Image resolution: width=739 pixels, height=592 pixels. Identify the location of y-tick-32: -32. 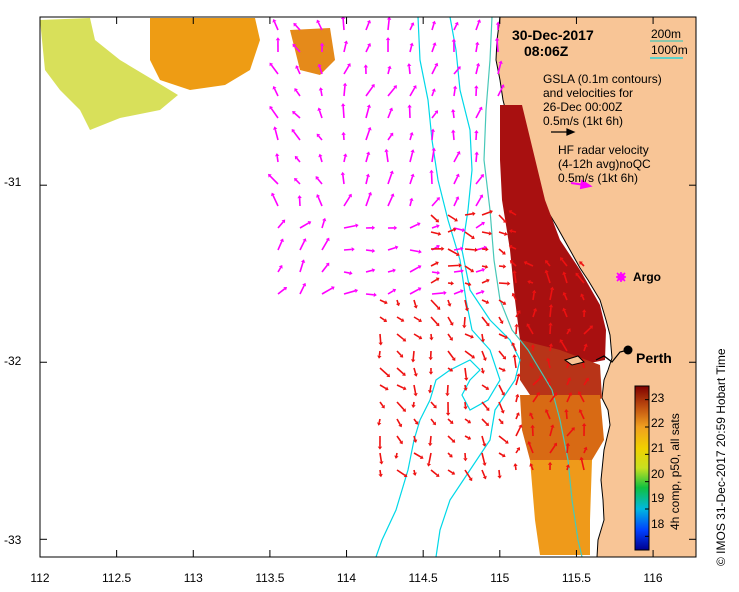
(13, 361).